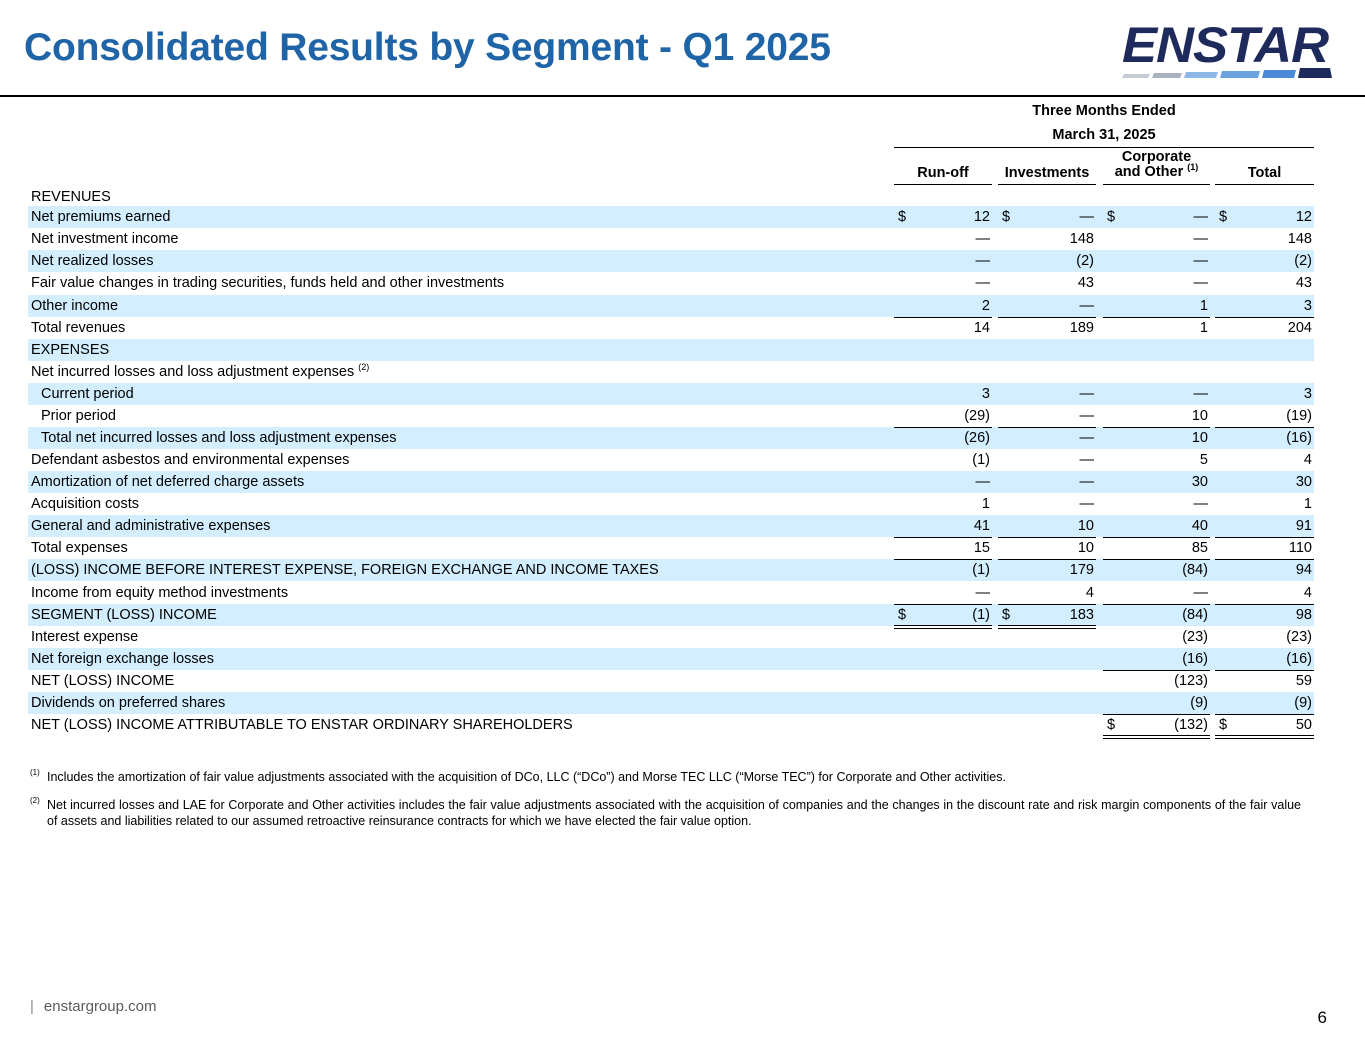  What do you see at coordinates (1264, 594) in the screenshot?
I see `cell-total: 4` at bounding box center [1264, 594].